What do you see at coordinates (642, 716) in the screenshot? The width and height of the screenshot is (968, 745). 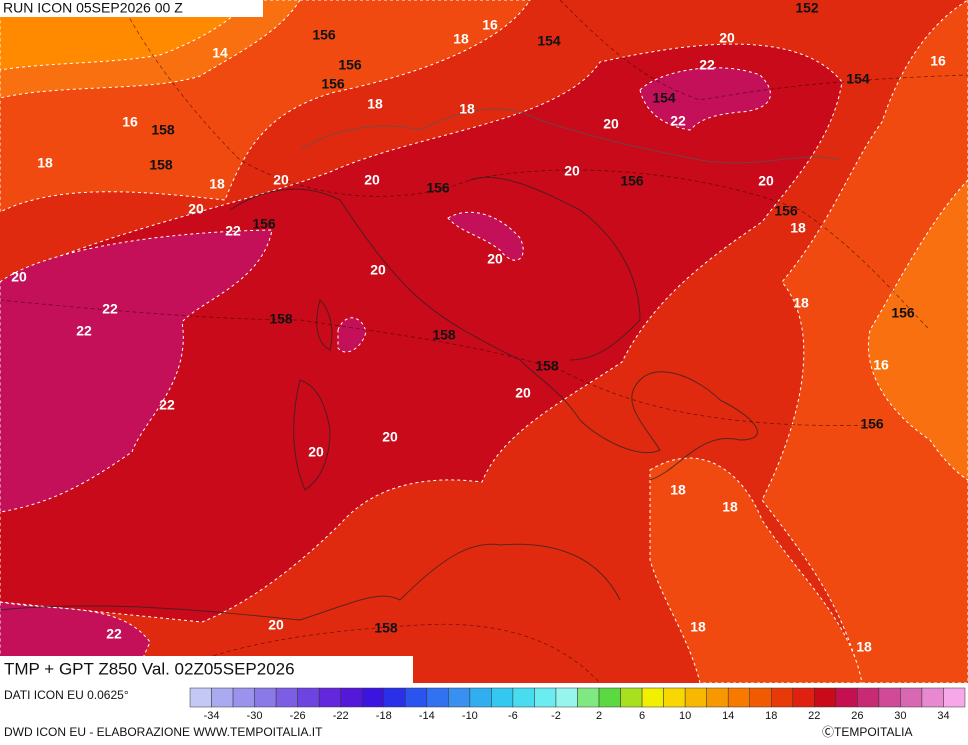 I see `colorbar-tick-label: 6` at bounding box center [642, 716].